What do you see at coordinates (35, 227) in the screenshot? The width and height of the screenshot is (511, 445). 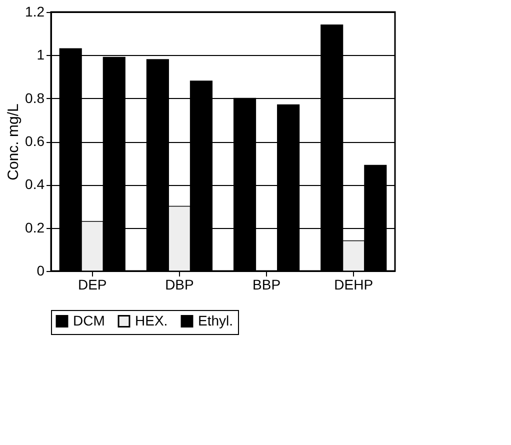 I see `y-tick-label: 0.2` at bounding box center [35, 227].